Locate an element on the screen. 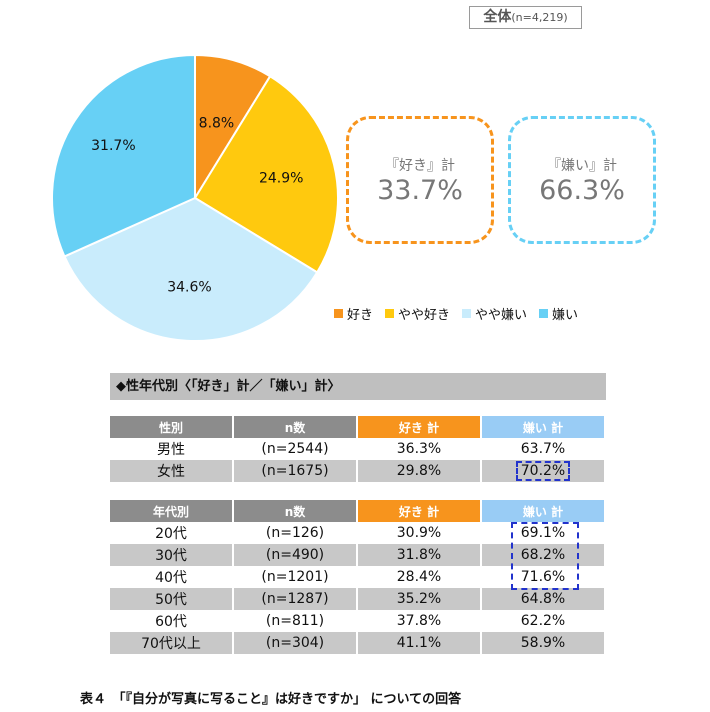 The width and height of the screenshot is (710, 712). row-label: 30代 is located at coordinates (172, 555).